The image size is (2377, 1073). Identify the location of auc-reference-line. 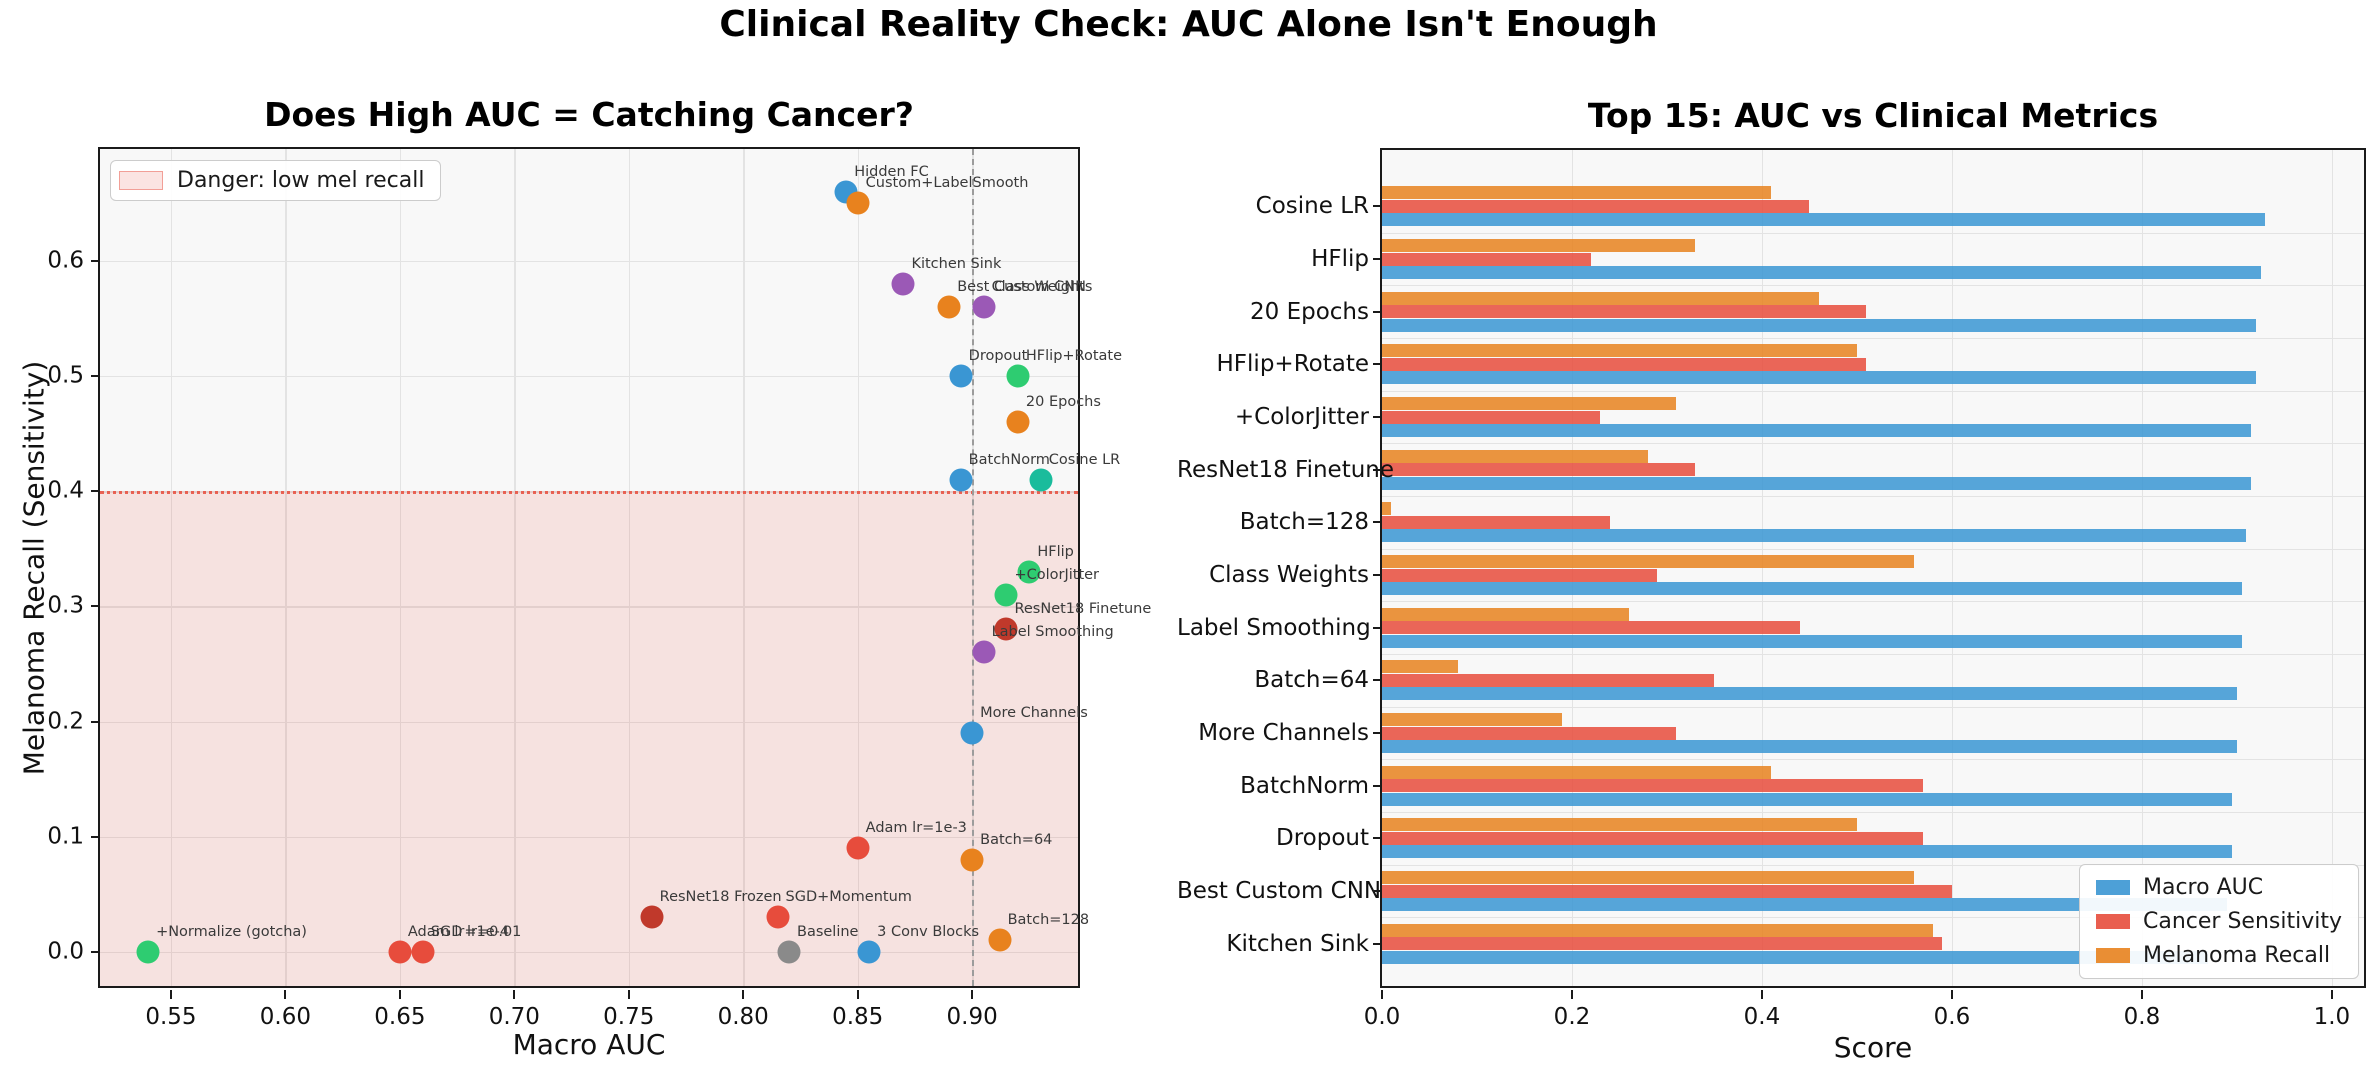
(973, 567).